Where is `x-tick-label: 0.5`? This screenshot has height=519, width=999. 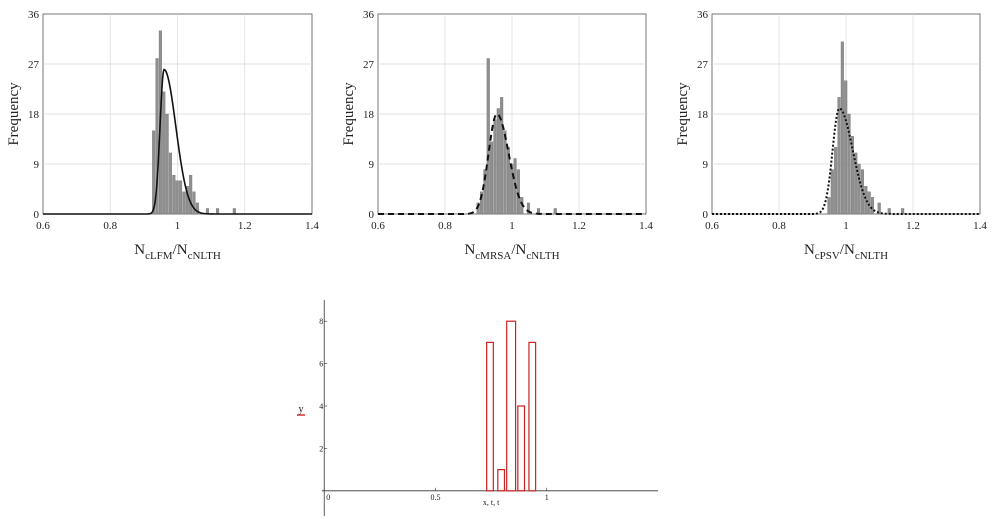
x-tick-label: 0.5 is located at coordinates (435, 497).